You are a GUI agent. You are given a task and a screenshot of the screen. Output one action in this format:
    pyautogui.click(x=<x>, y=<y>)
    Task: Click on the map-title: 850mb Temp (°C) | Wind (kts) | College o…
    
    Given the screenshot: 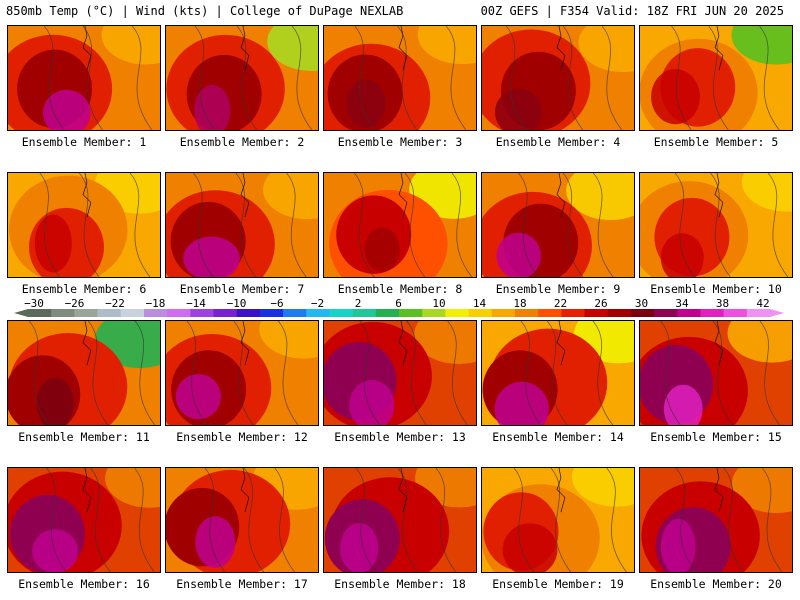 What is the action you would take?
    pyautogui.click(x=205, y=11)
    